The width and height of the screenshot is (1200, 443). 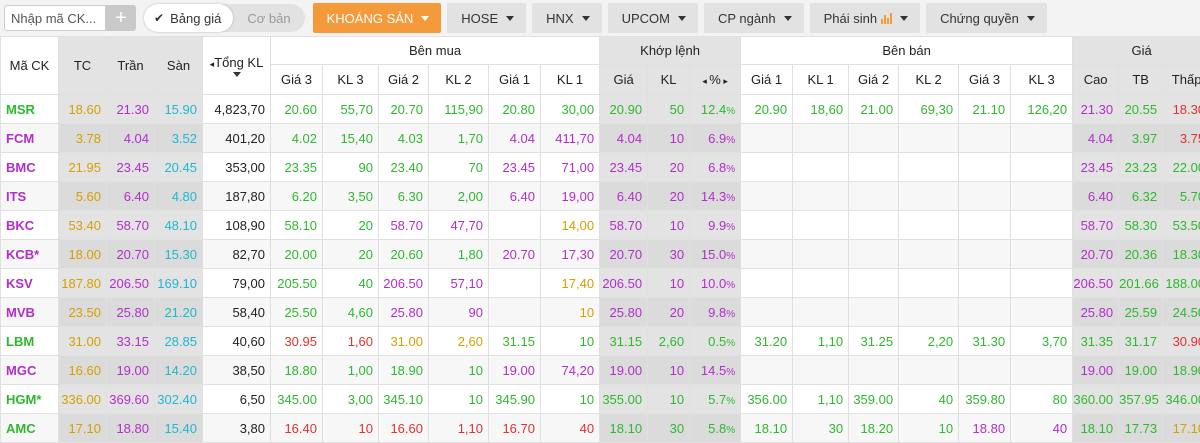 I want to click on tab-label: HNX, so click(x=559, y=18).